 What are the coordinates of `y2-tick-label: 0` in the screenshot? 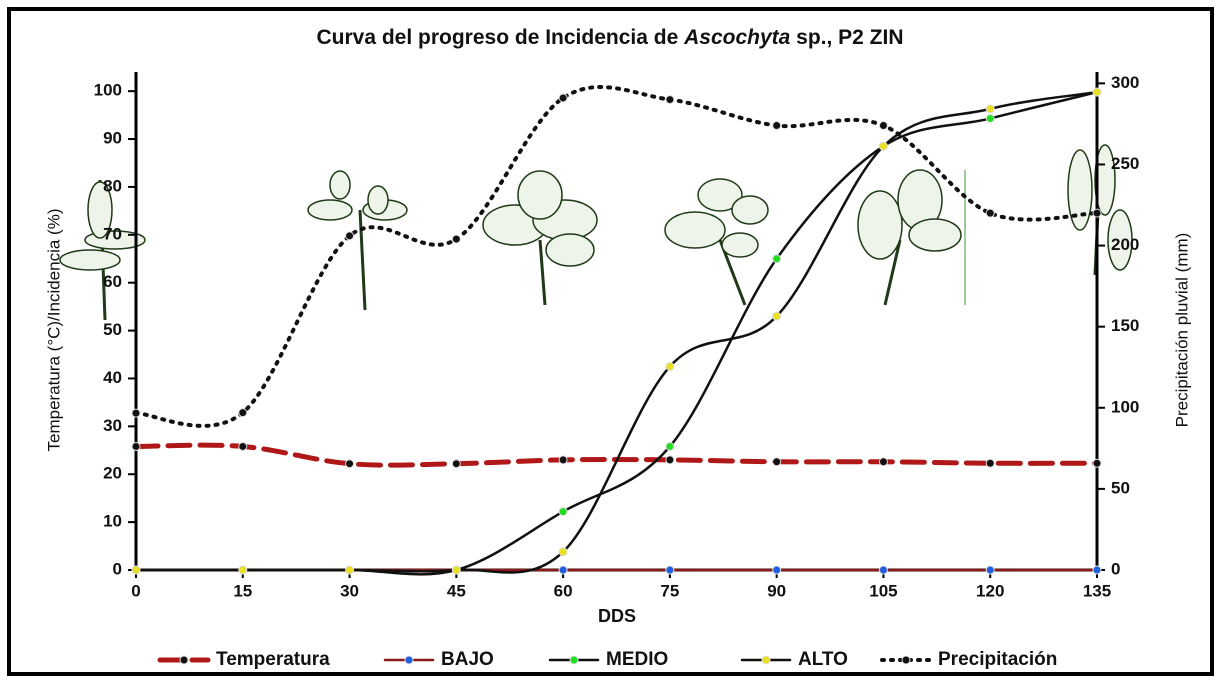 It's located at (1115, 568).